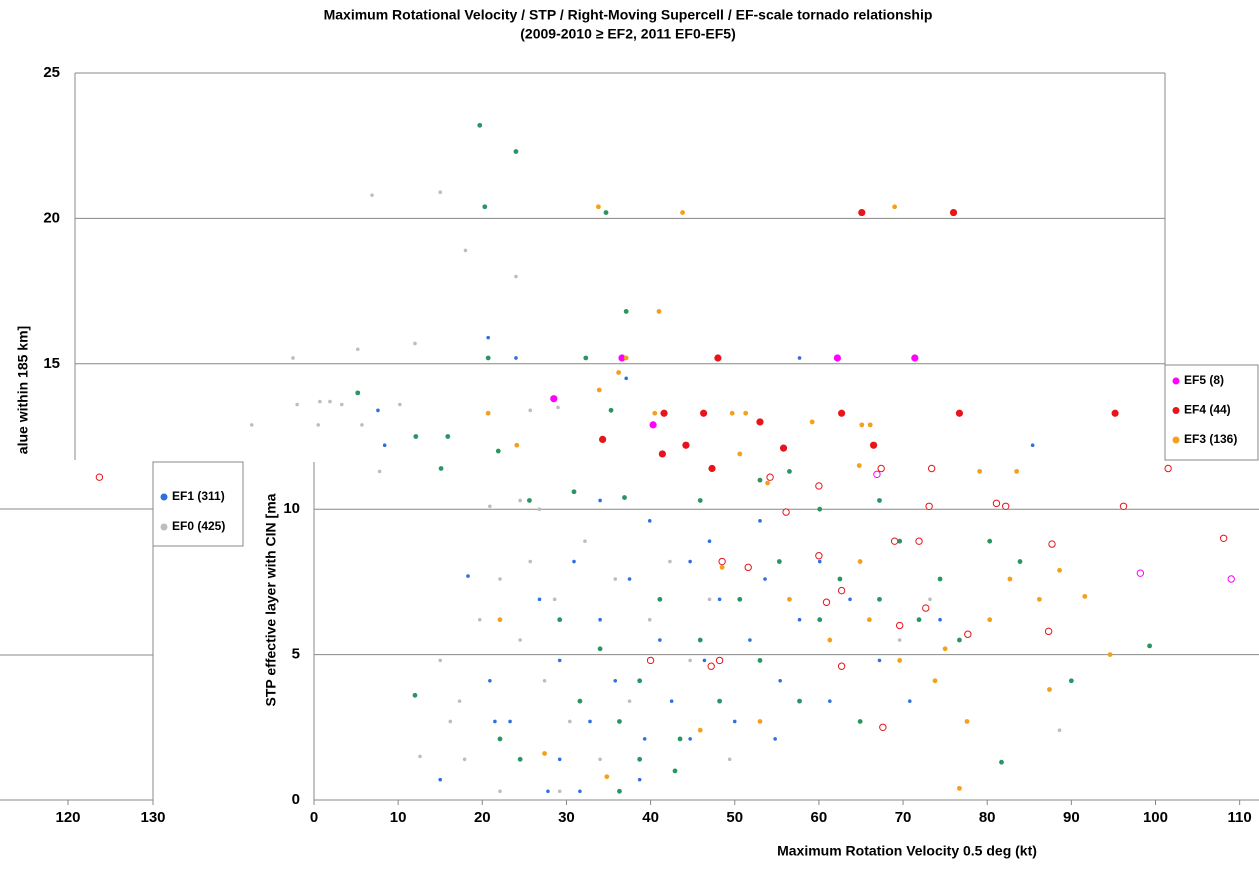  Describe the element at coordinates (23, 390) in the screenshot. I see `y-axis-label: alue within 185 km]` at that location.